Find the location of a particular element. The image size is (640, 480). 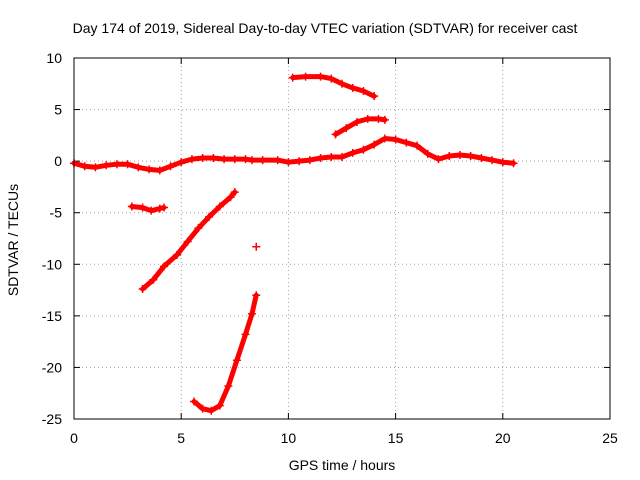

x-tick-label: 15 is located at coordinates (396, 438).